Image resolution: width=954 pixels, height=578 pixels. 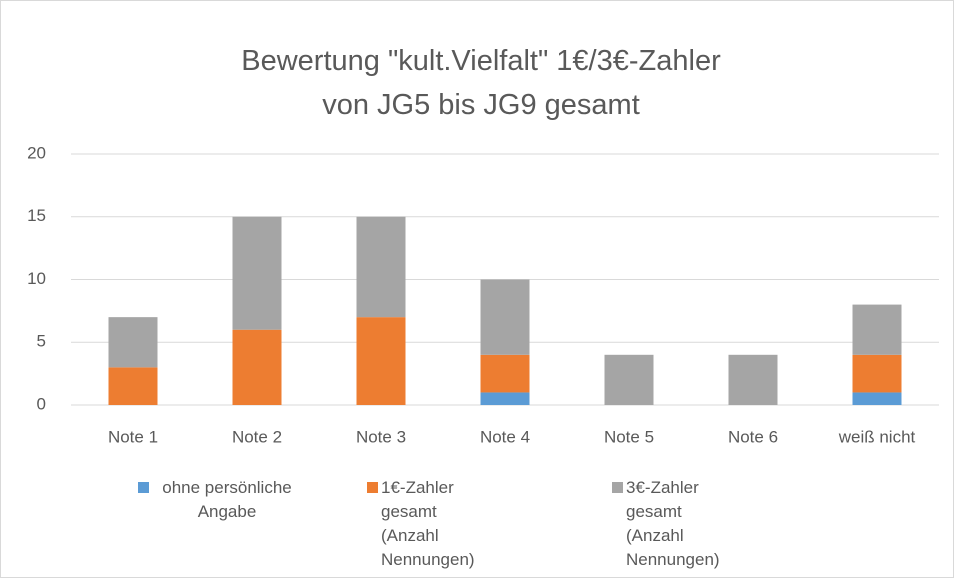 I want to click on legend-label: 1€-Zahler gesamt (Anzahl Nennungen), so click(x=428, y=523).